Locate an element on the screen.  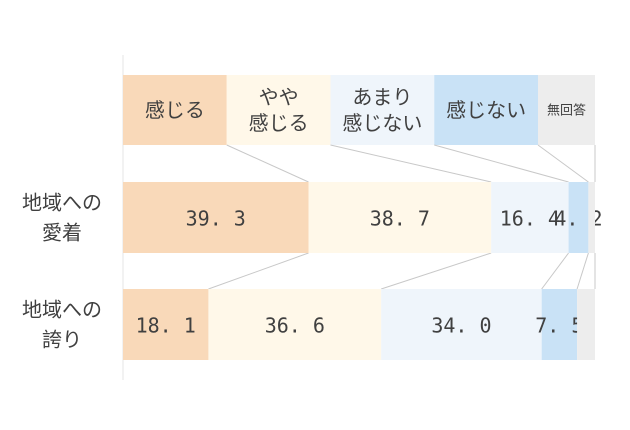
data-label: 36. 6 is located at coordinates (295, 326).